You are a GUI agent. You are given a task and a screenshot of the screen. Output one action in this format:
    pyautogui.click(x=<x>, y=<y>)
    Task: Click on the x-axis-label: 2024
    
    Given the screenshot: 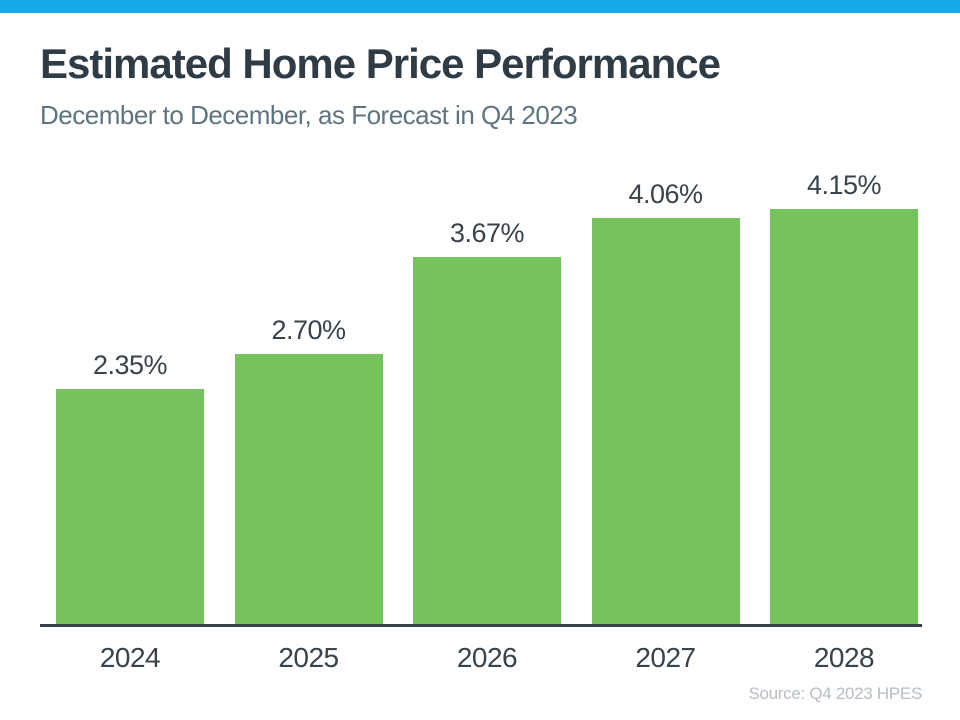 What is the action you would take?
    pyautogui.click(x=130, y=657)
    